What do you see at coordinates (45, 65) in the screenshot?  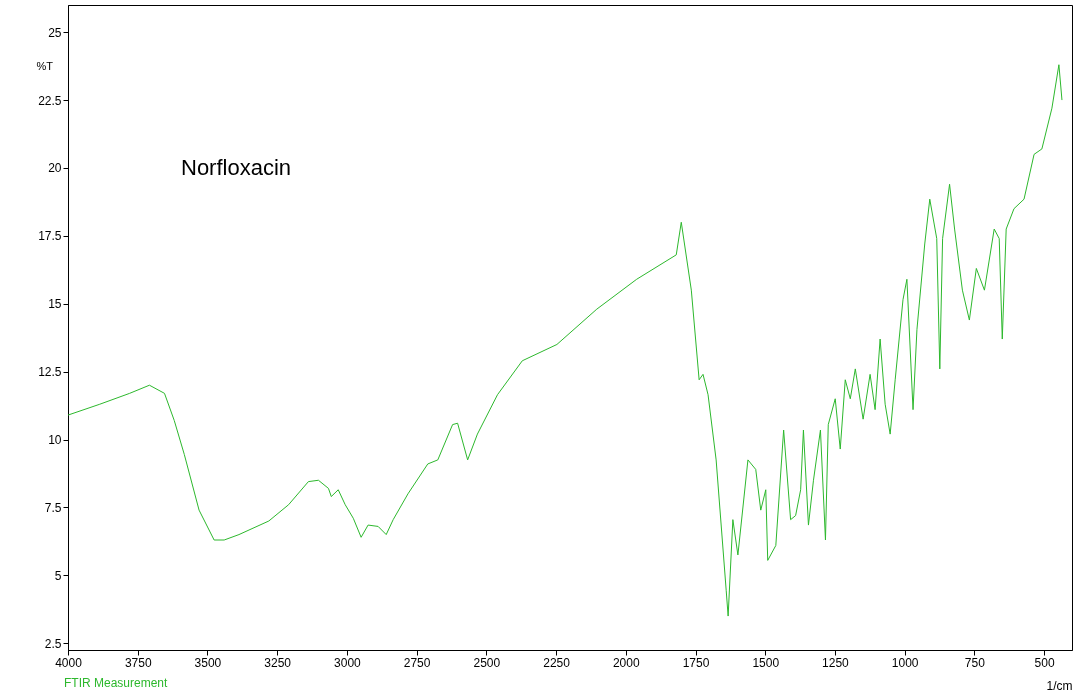 I see `y-axis-title: %T` at bounding box center [45, 65].